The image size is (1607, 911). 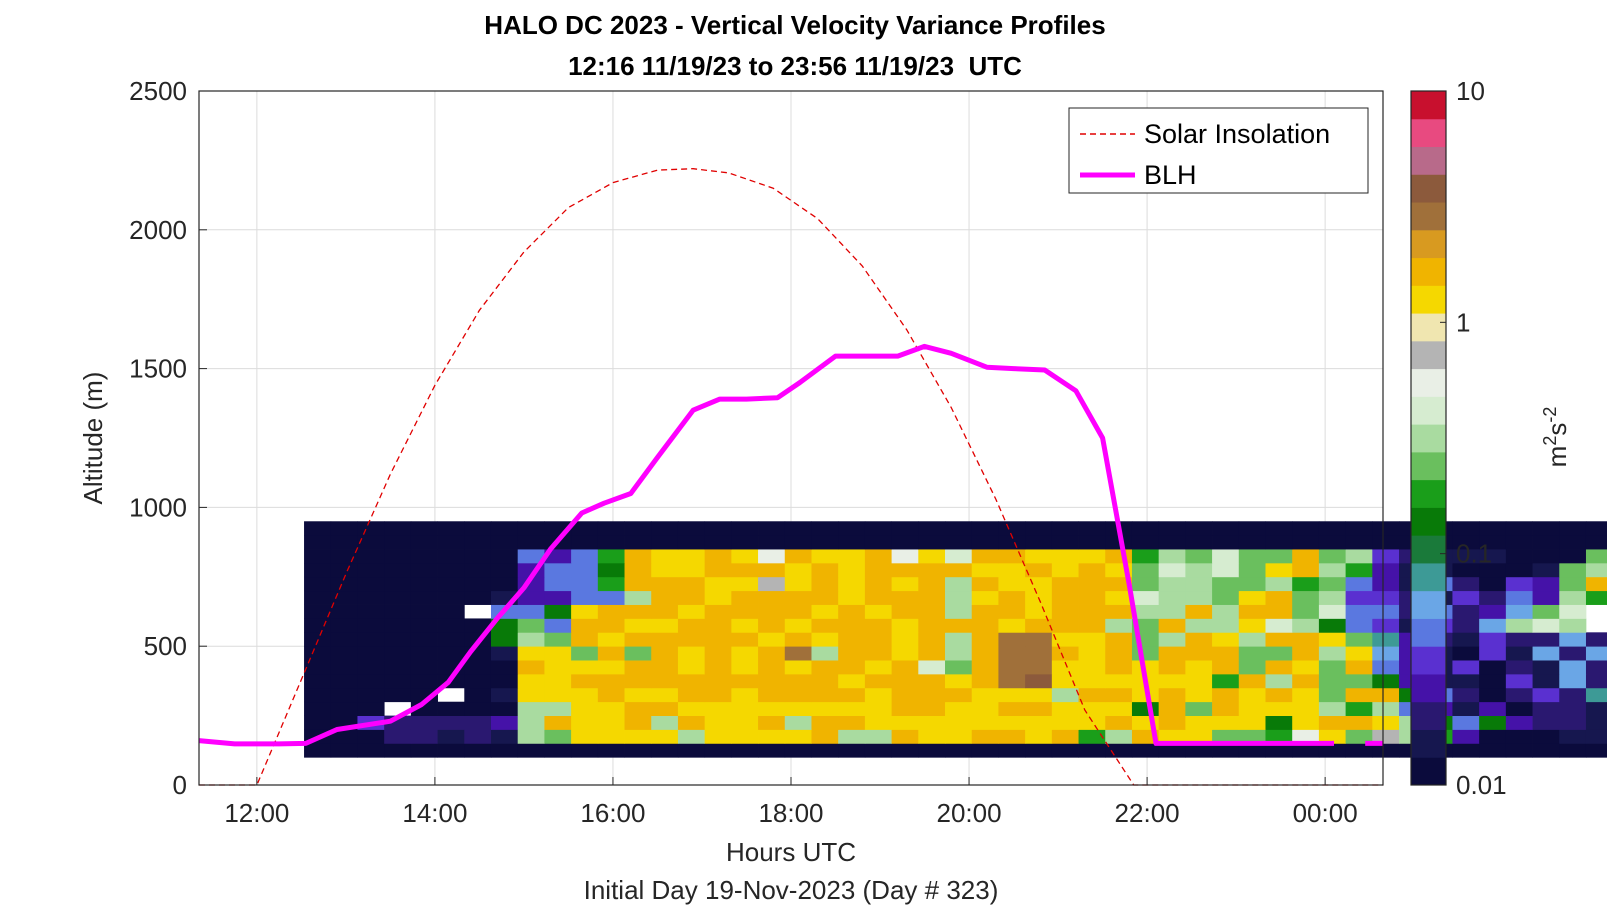 I want to click on colorbar-frame, so click(x=1428, y=438).